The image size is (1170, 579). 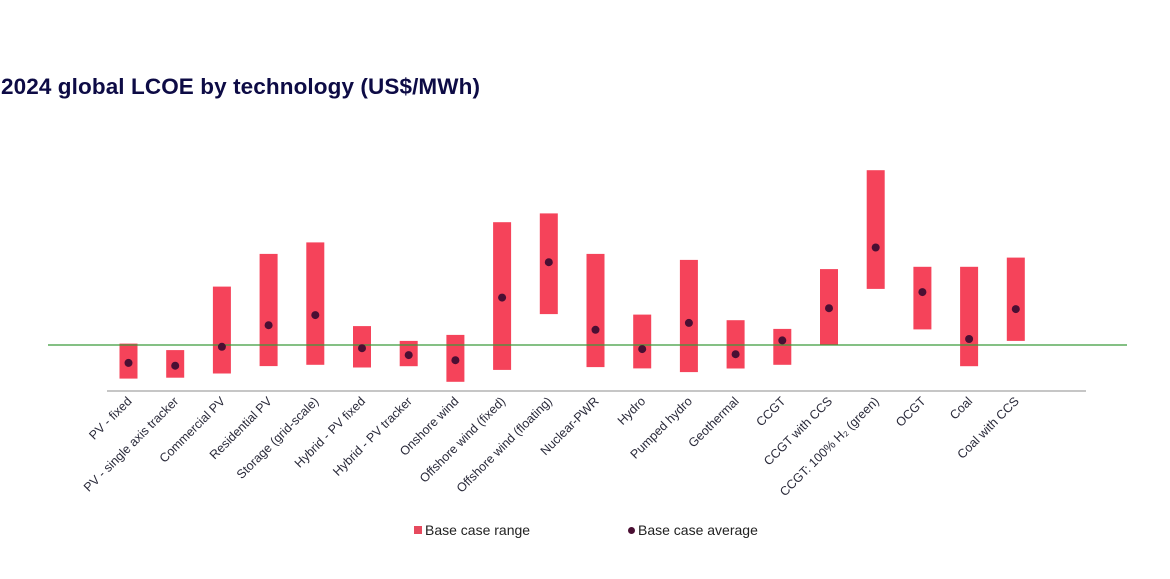 I want to click on x-tick-label: Coal, so click(x=961, y=408).